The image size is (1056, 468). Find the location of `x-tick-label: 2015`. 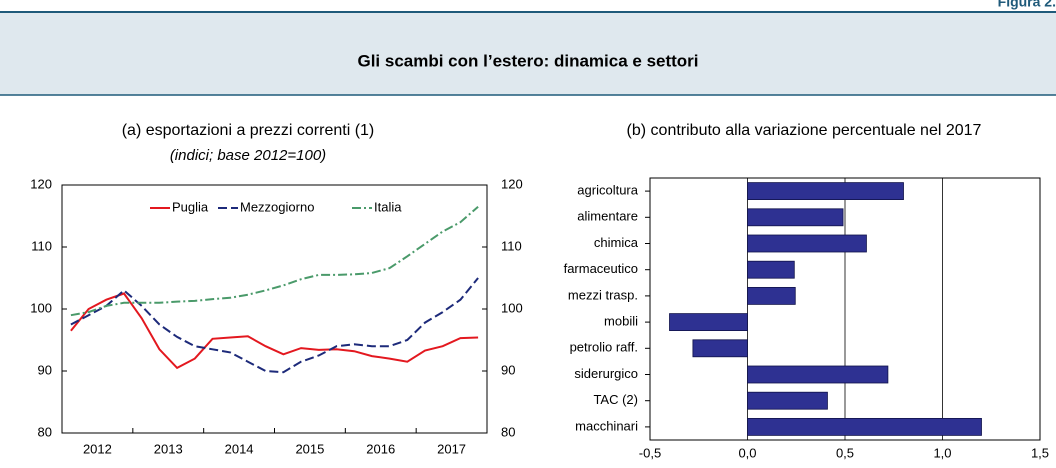

x-tick-label: 2015 is located at coordinates (309, 448).